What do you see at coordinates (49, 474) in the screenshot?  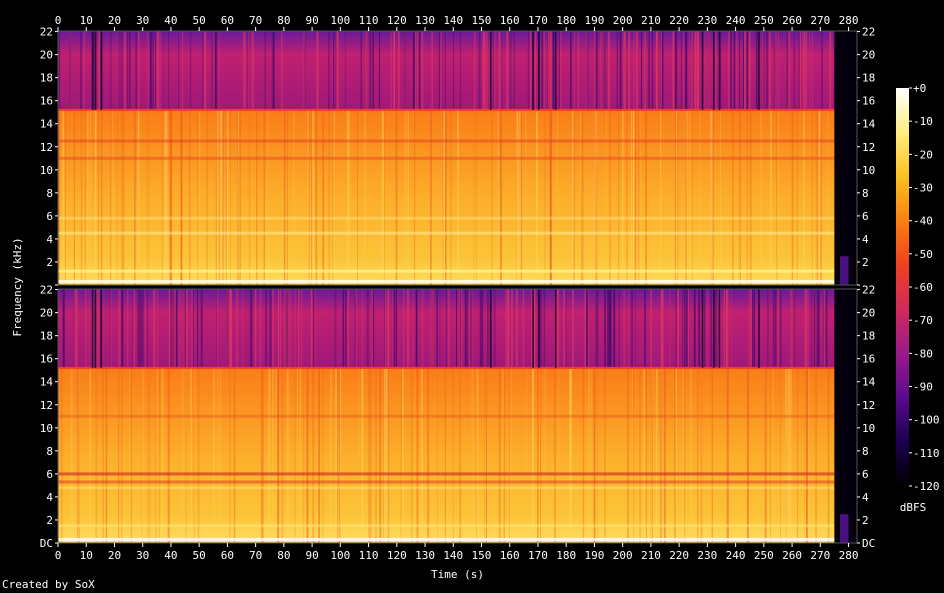 I see `y-tick-label: 6` at bounding box center [49, 474].